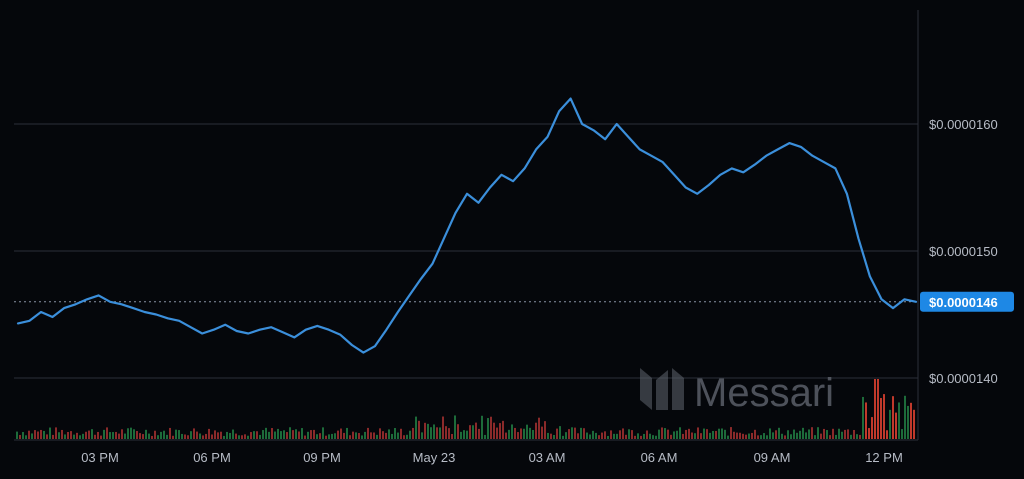  Describe the element at coordinates (963, 124) in the screenshot. I see `y-tick-label: $0.0000160` at that location.